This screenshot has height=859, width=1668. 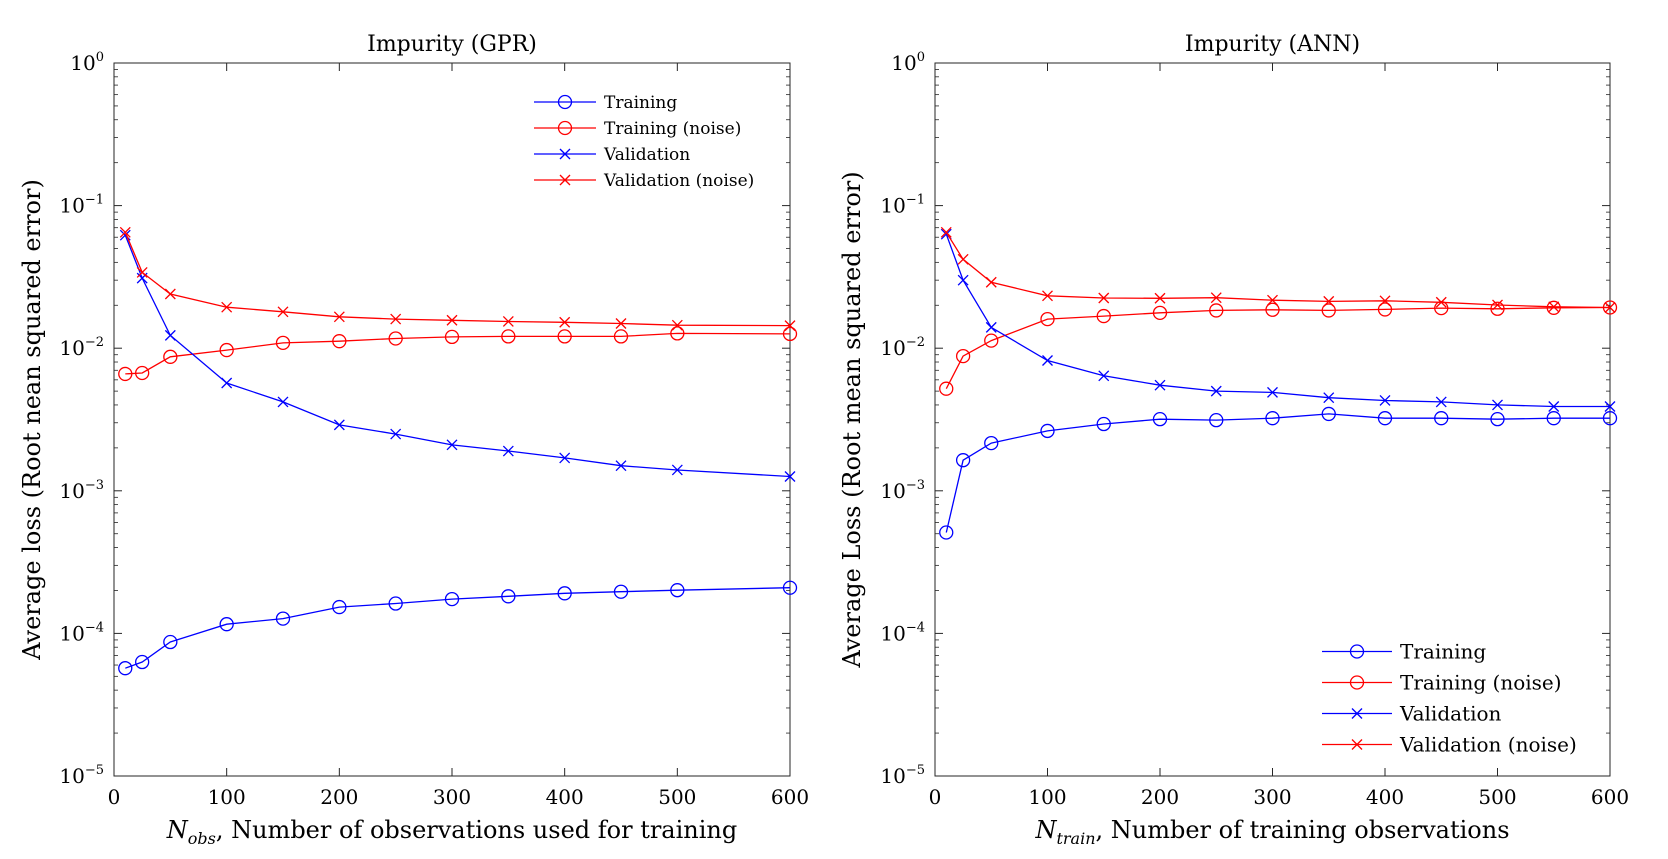 I want to click on y-tick-label: 10⁻², so click(x=81, y=347).